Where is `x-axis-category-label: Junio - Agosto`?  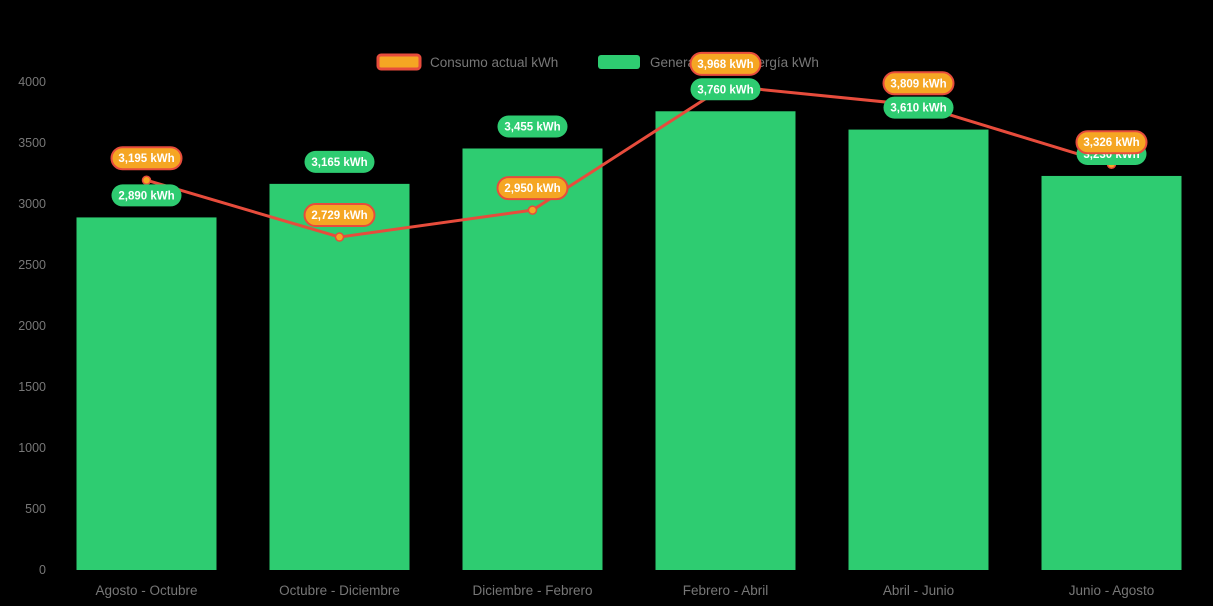
x-axis-category-label: Junio - Agosto is located at coordinates (1112, 590).